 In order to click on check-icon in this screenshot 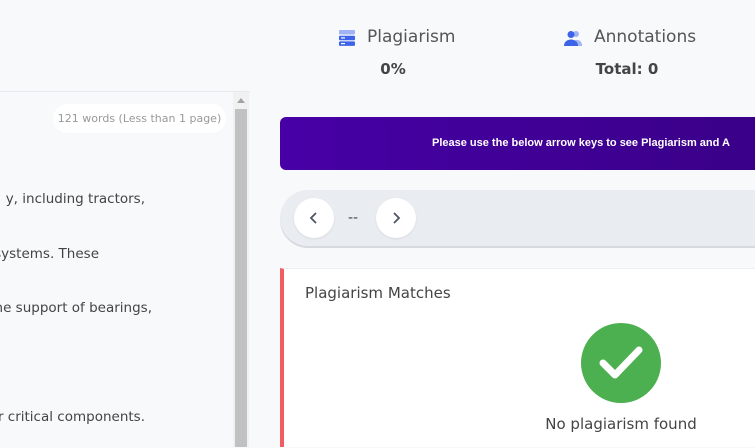, I will do `click(621, 363)`.